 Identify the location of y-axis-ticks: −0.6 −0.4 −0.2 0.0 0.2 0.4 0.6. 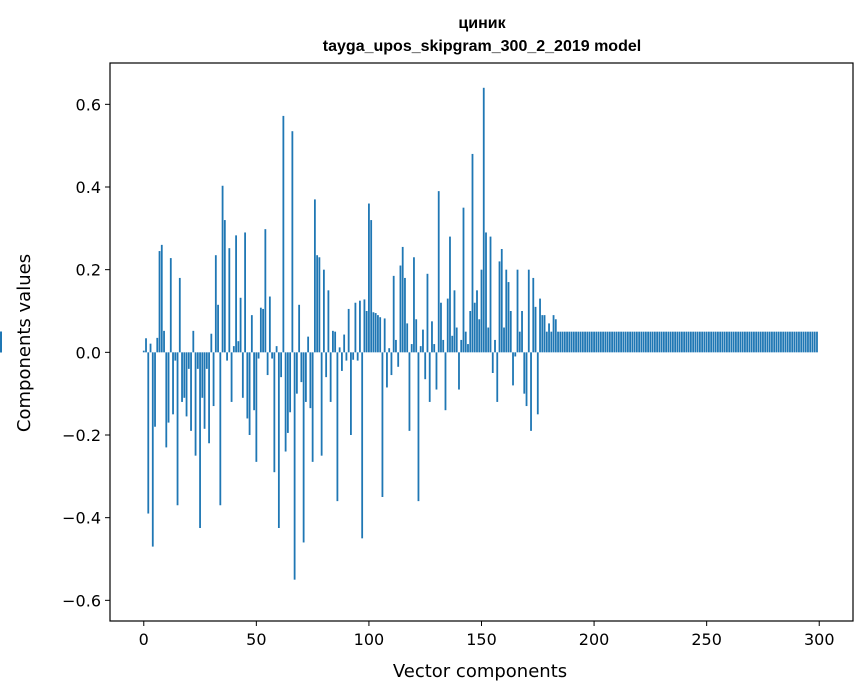
(86, 352).